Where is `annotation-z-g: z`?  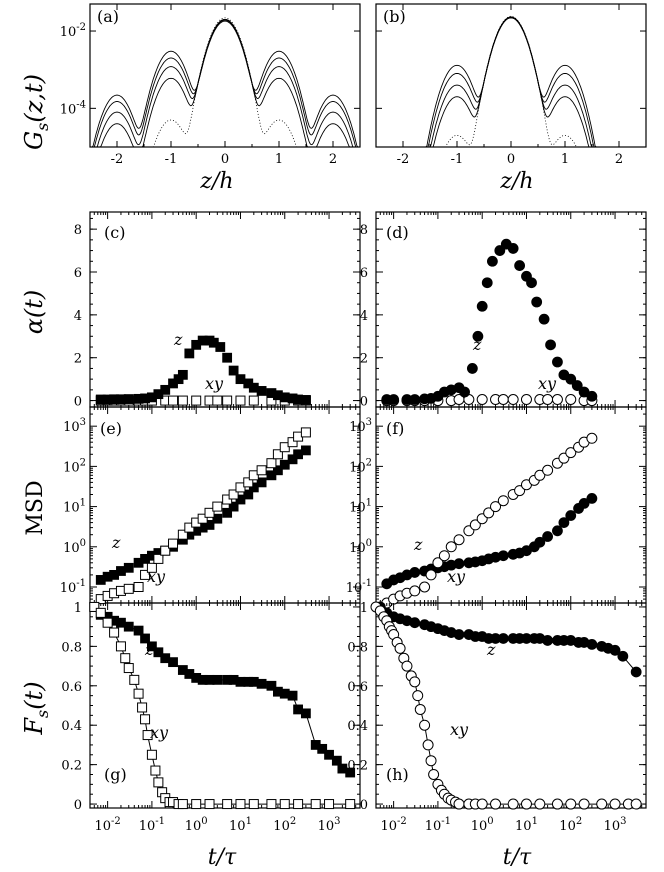 annotation-z-g: z is located at coordinates (149, 649).